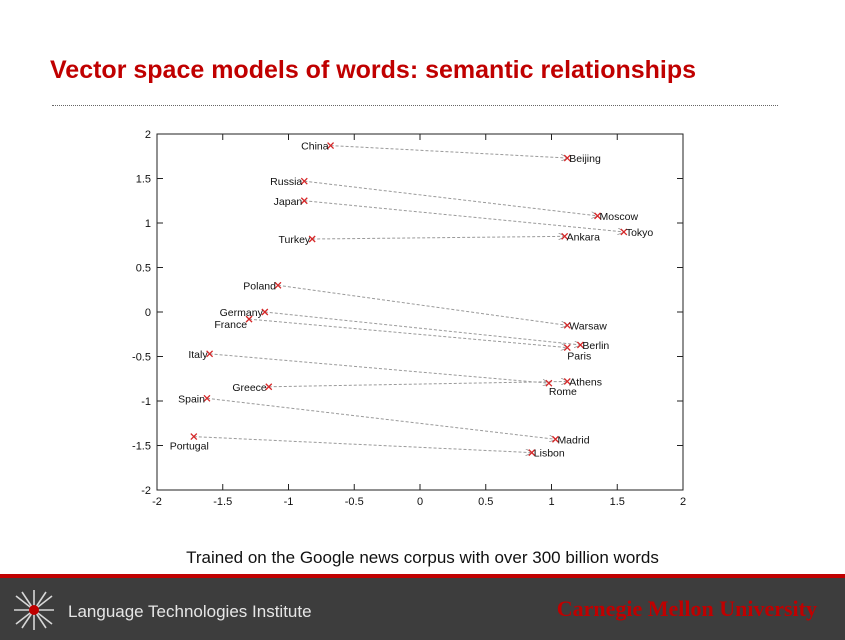 This screenshot has height=640, width=845. I want to click on point-marker-italy, so click(210, 354).